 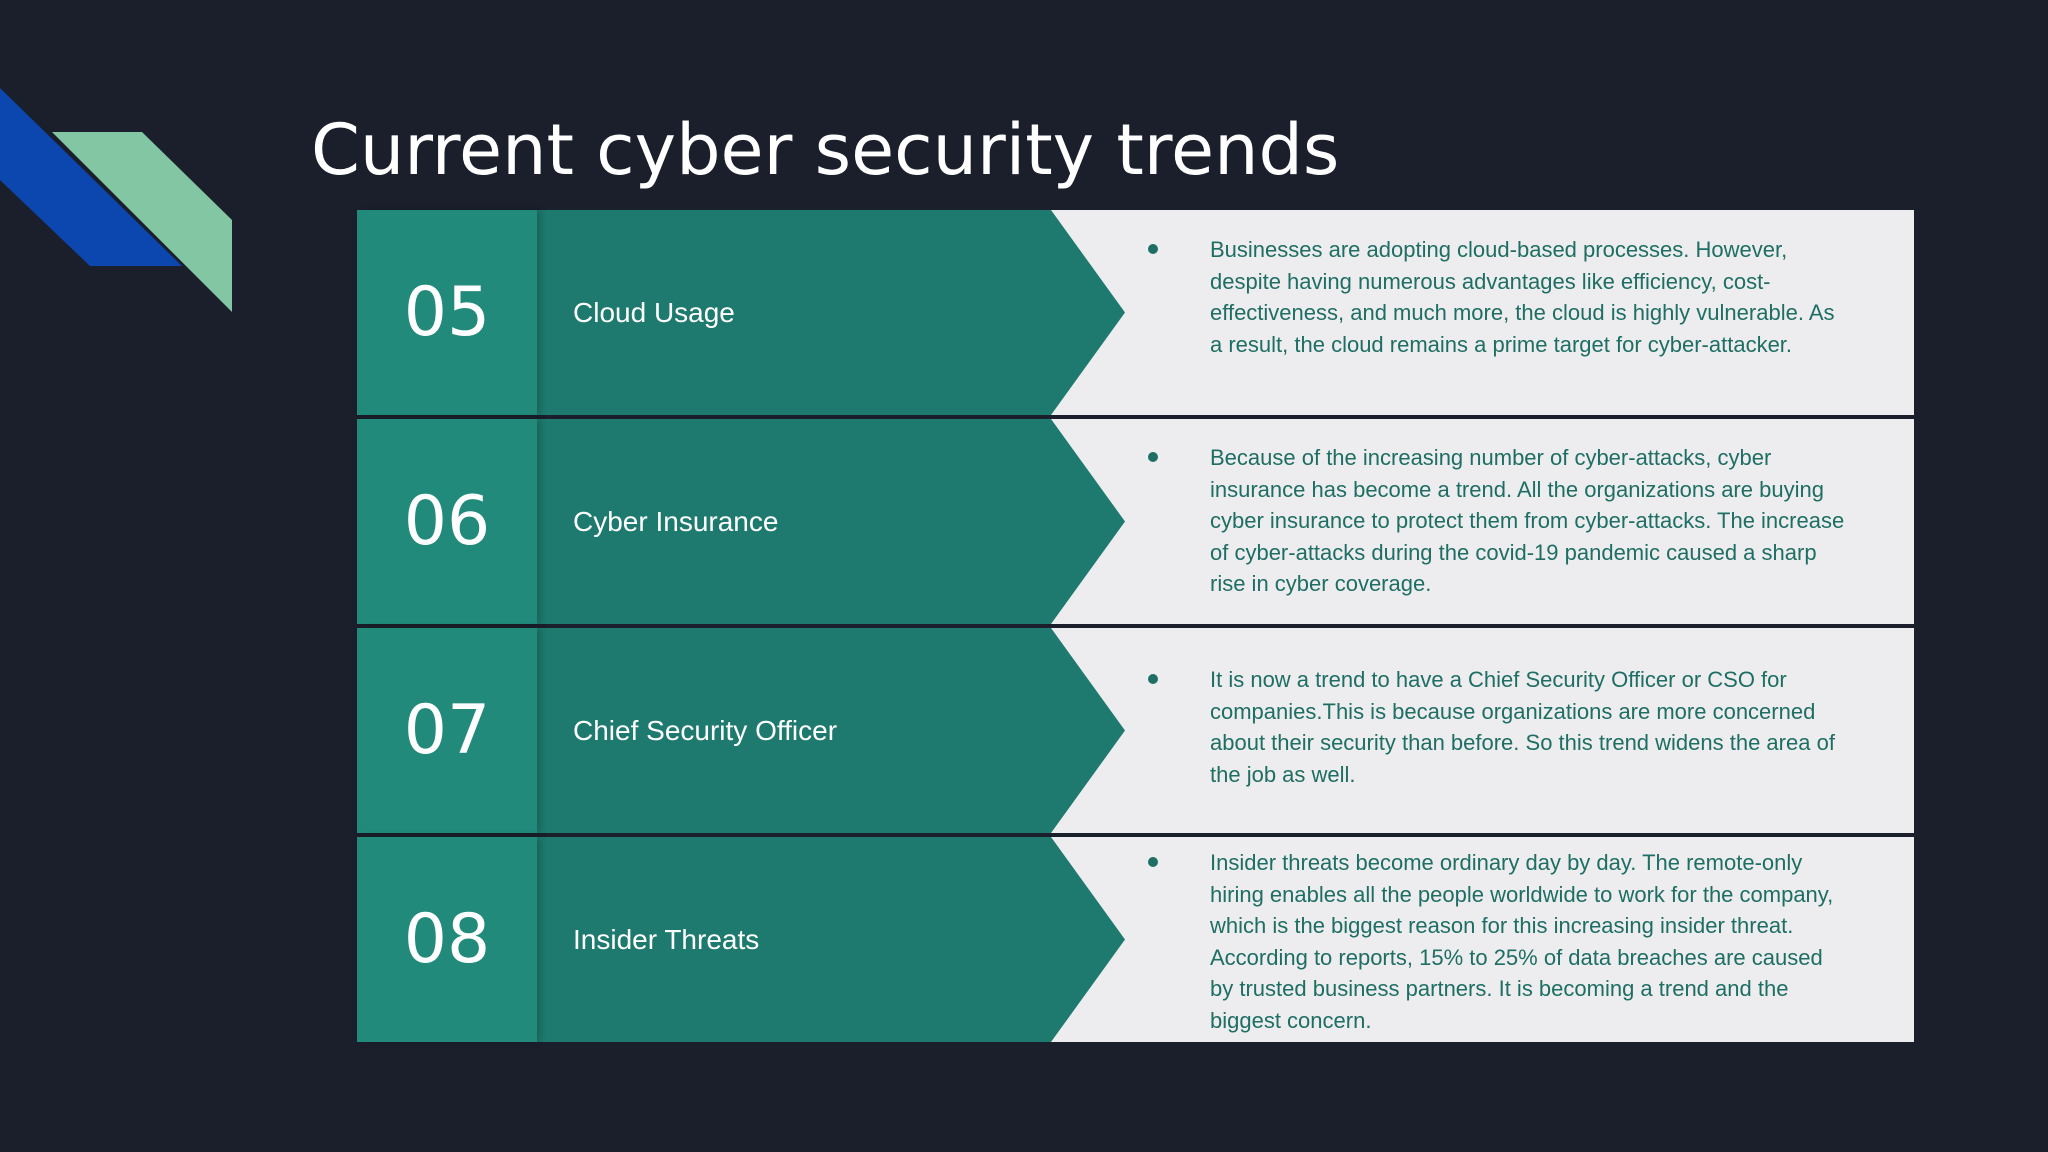 I want to click on green-stripe, so click(x=142, y=222).